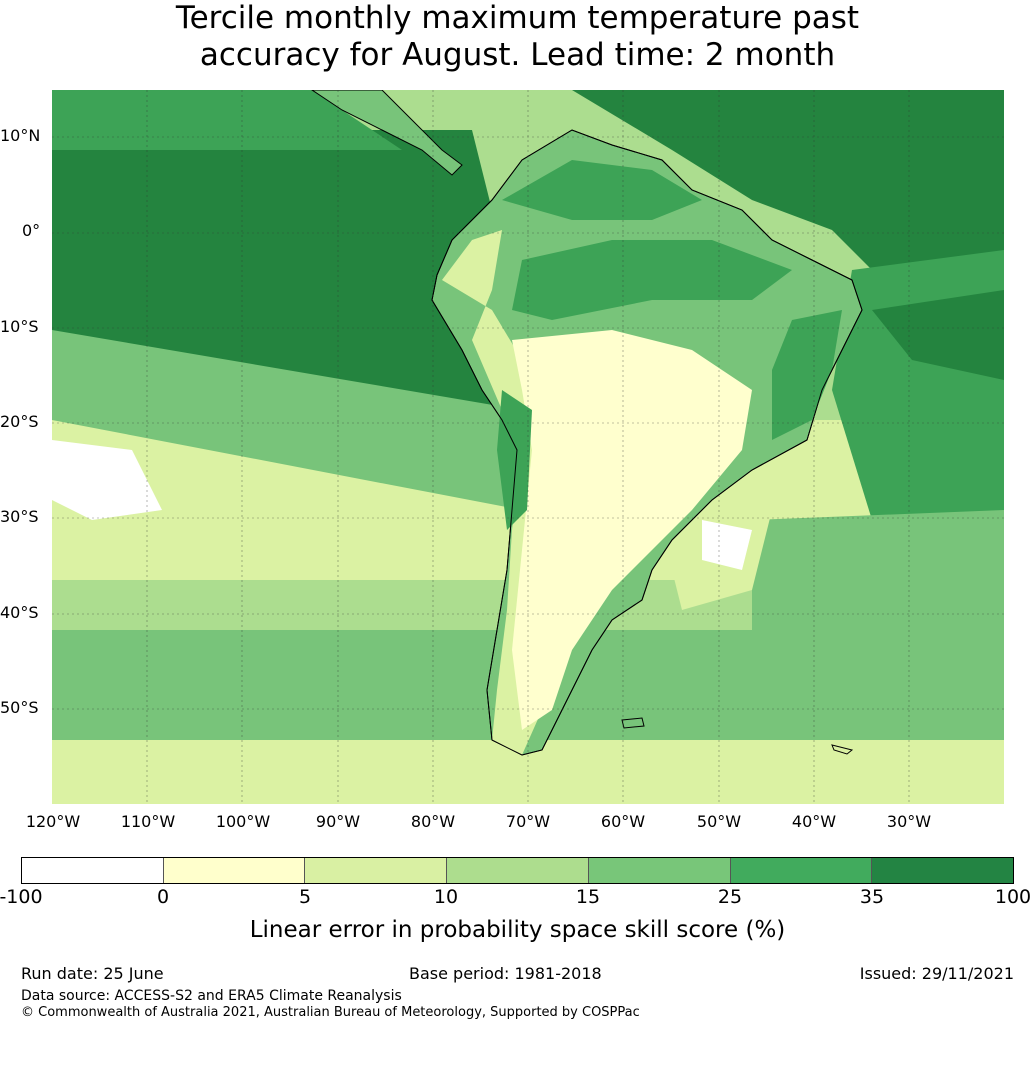  Describe the element at coordinates (623, 821) in the screenshot. I see `lon-label-60w: 60°W` at that location.